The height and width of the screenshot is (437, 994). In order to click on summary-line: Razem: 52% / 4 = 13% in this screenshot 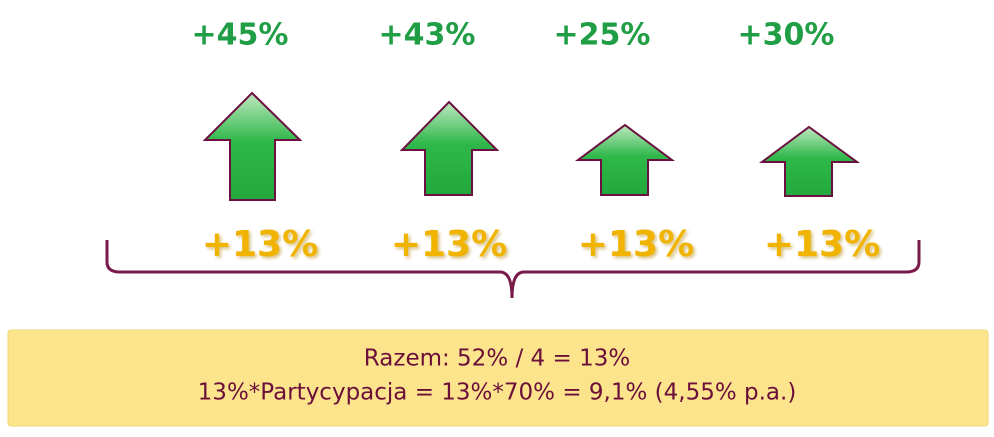, I will do `click(497, 359)`.